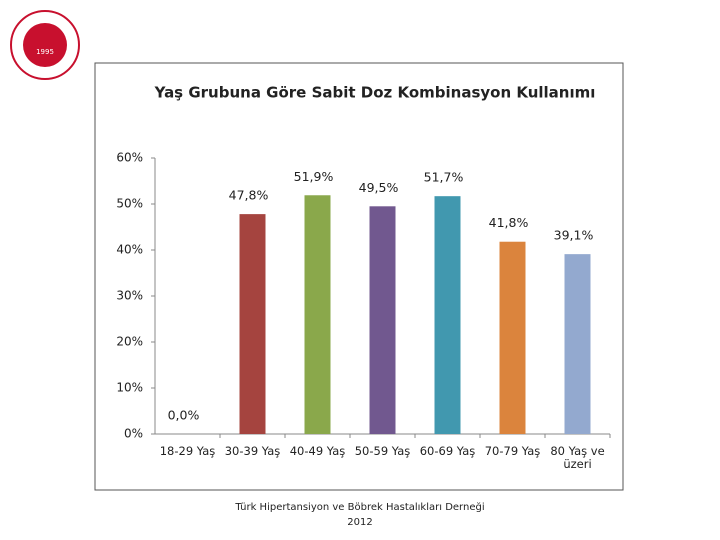  What do you see at coordinates (509, 222) in the screenshot?
I see `value-label: 41,8%` at bounding box center [509, 222].